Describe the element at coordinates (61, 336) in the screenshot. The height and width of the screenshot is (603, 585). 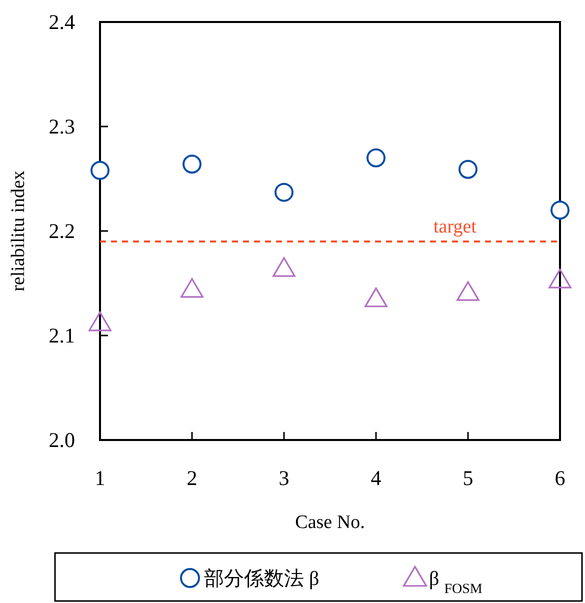
I see `y-tick-label: 2.1` at that location.